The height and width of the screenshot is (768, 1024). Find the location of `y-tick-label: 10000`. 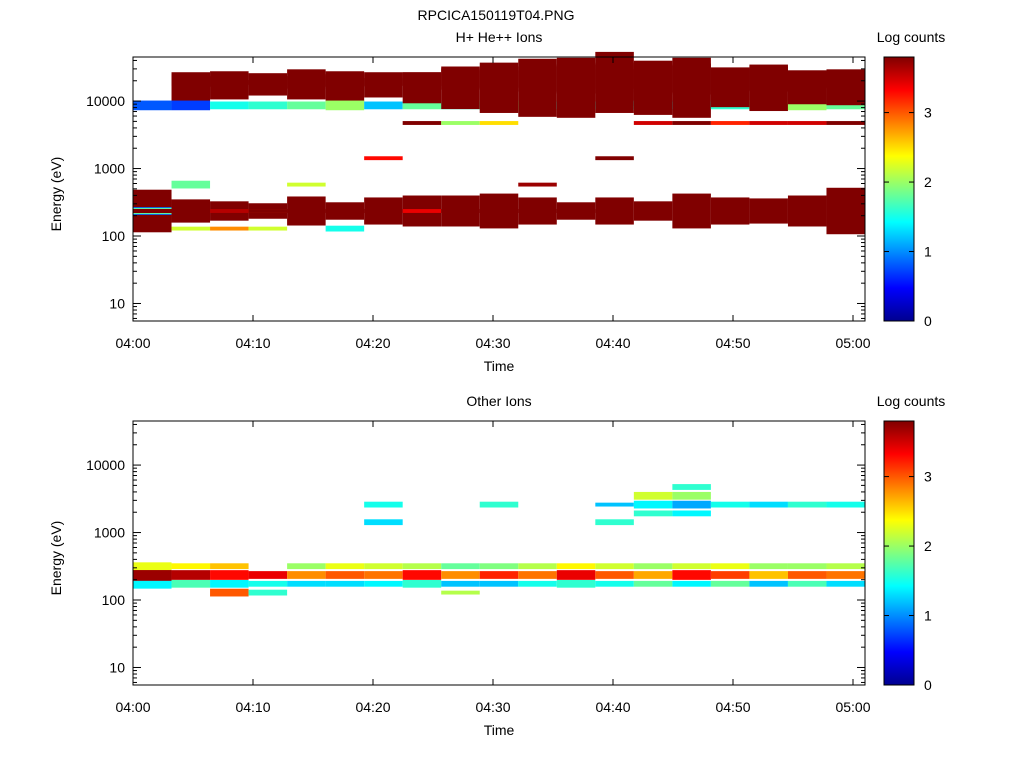

y-tick-label: 10000 is located at coordinates (105, 465).